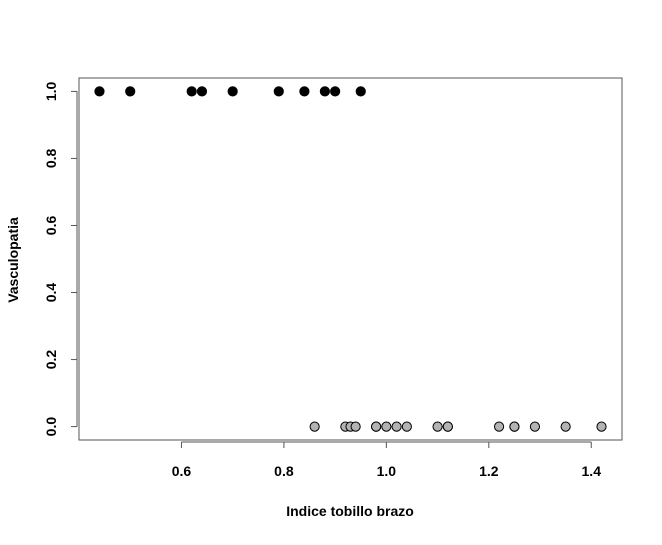 The height and width of the screenshot is (545, 662). What do you see at coordinates (387, 460) in the screenshot?
I see `x-axis: 0.6 0.8 1.0 1.2 1.4` at bounding box center [387, 460].